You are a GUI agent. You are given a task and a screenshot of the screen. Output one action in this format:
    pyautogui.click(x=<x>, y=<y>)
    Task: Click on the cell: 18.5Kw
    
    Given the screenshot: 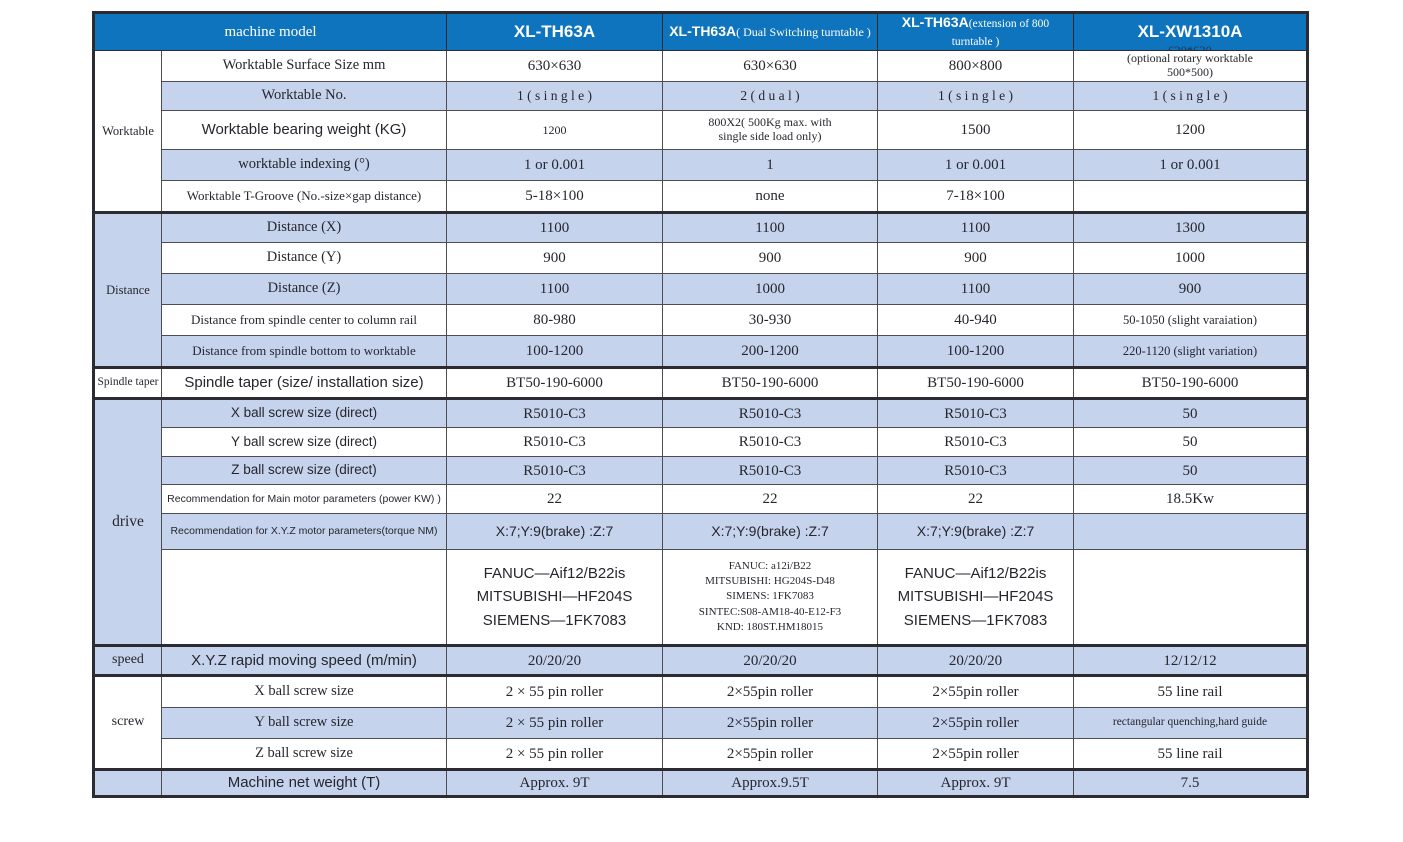 What is the action you would take?
    pyautogui.click(x=1190, y=499)
    